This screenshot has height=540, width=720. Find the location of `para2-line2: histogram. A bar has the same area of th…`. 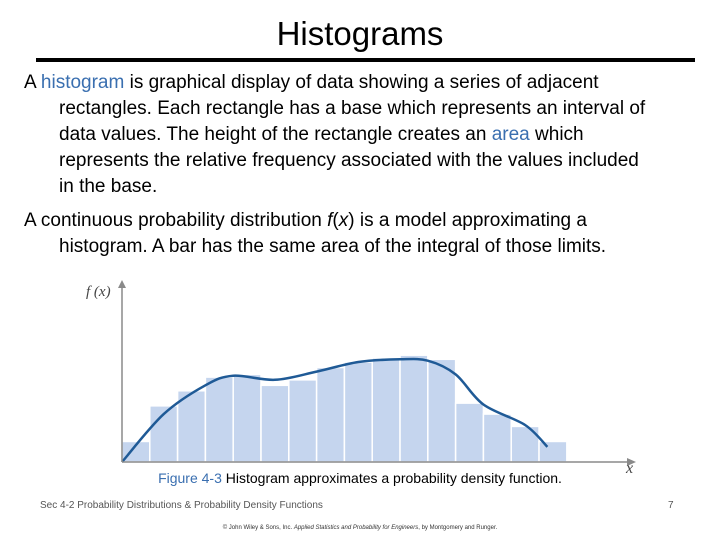

para2-line2: histogram. A bar has the same area of th… is located at coordinates (333, 246).